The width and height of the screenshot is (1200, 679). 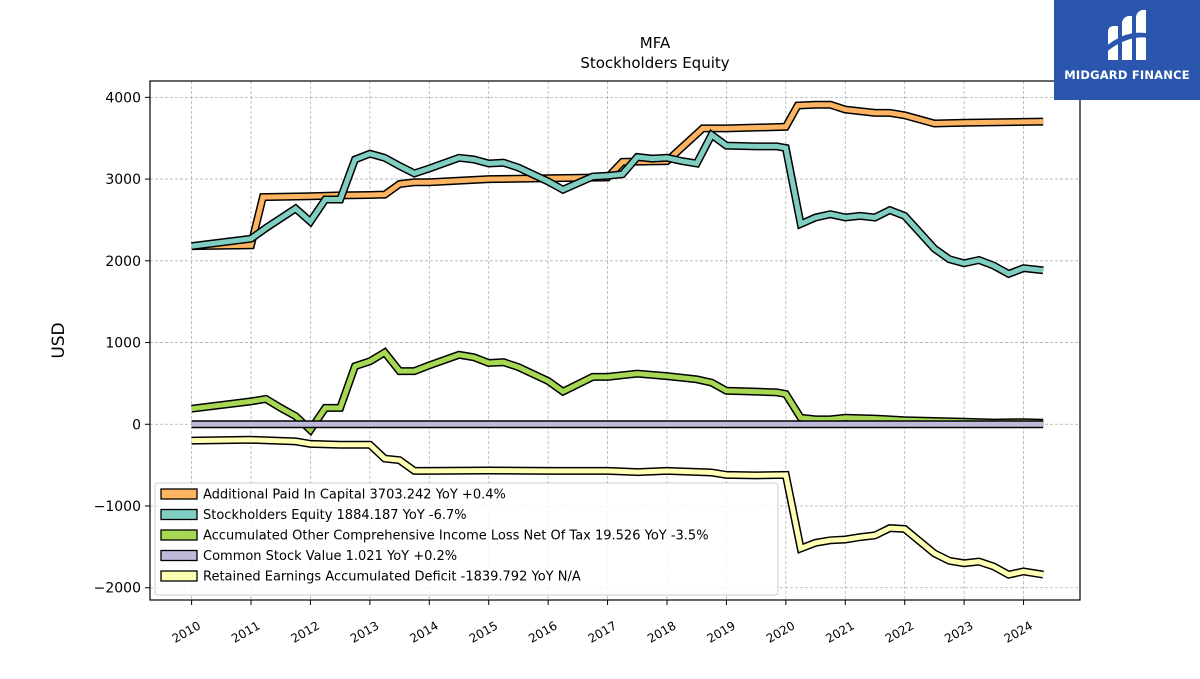 I want to click on y-axis-label: USD, so click(x=59, y=340).